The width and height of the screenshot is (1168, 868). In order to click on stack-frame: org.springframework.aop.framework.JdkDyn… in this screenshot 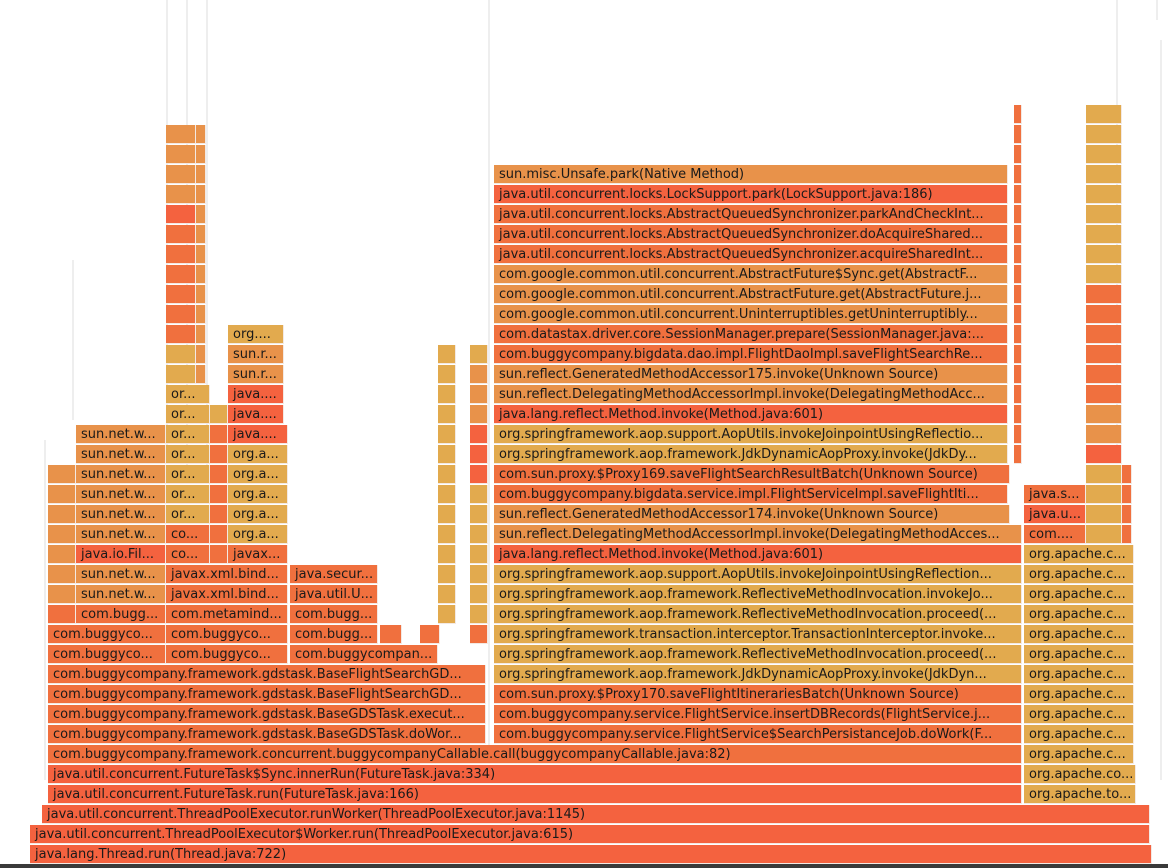, I will do `click(751, 454)`.